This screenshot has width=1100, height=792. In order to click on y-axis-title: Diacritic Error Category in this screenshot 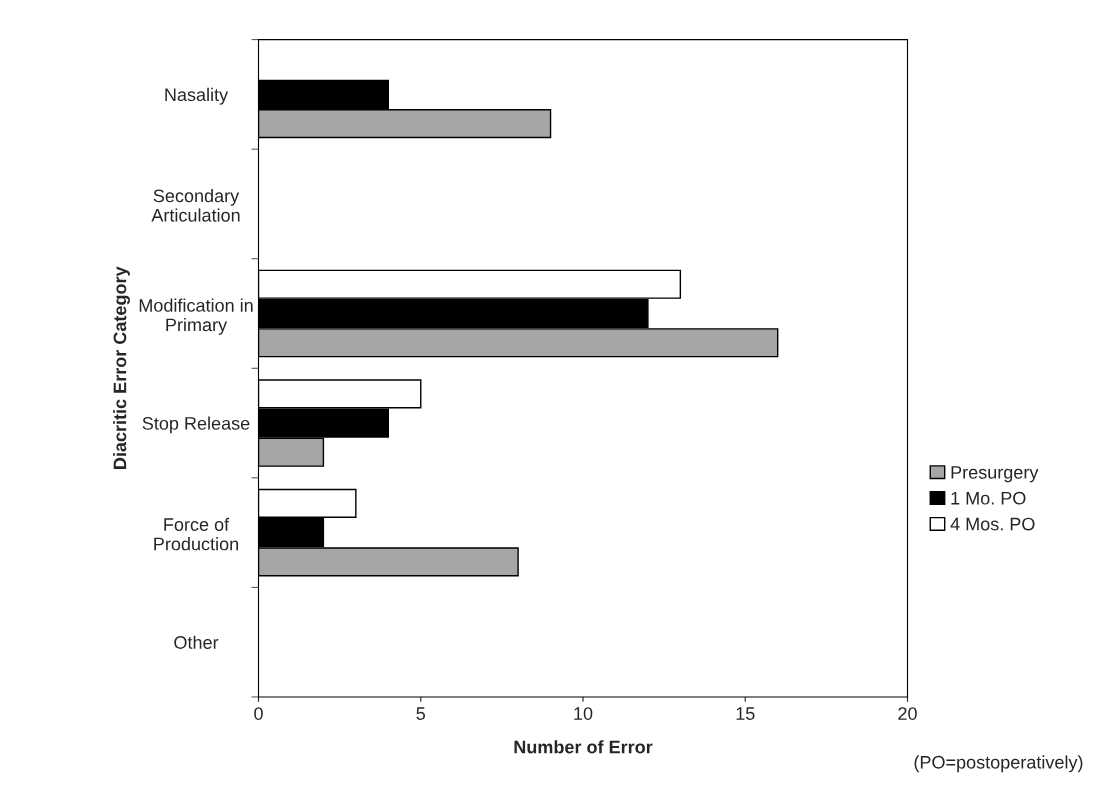, I will do `click(121, 367)`.